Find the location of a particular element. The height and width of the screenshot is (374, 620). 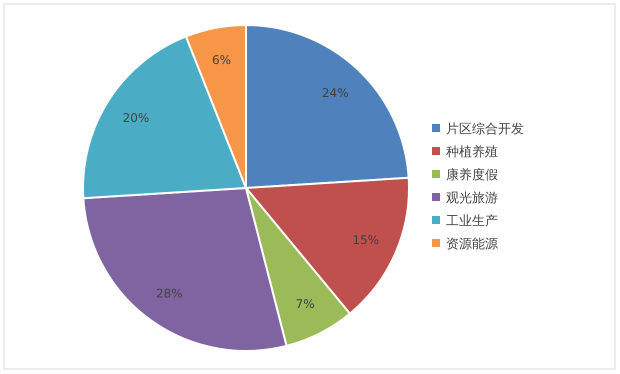

data-label: 6% is located at coordinates (222, 59).